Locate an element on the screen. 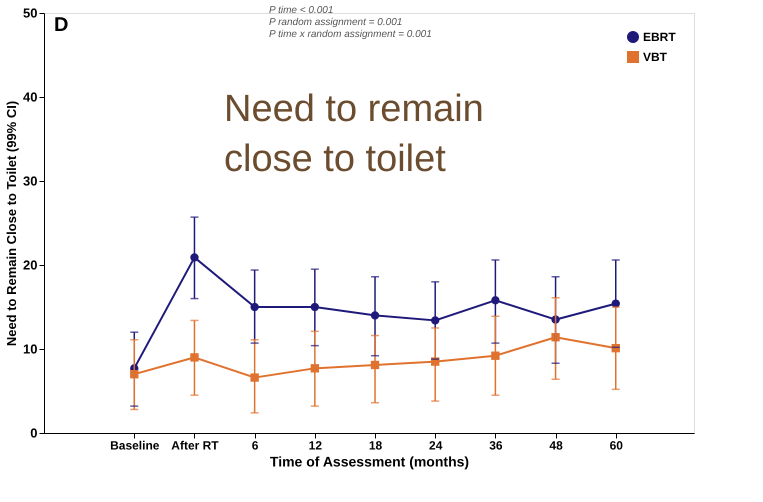 The image size is (763, 502). legend-label: VBT is located at coordinates (655, 57).